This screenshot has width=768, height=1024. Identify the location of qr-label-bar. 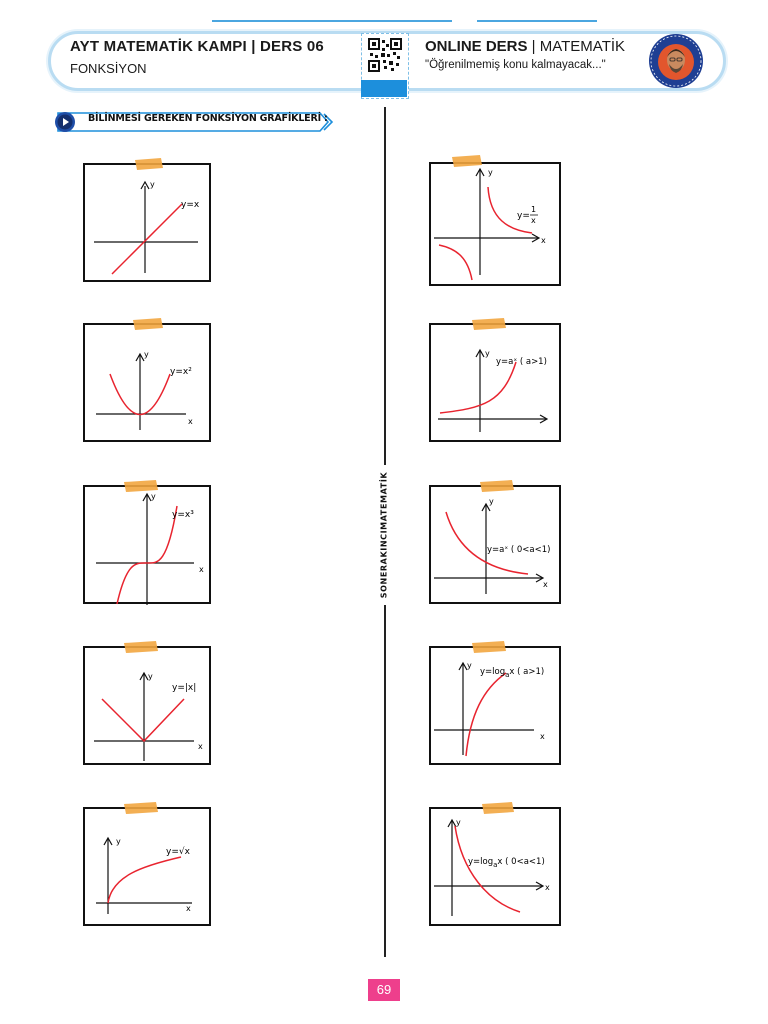
(384, 88).